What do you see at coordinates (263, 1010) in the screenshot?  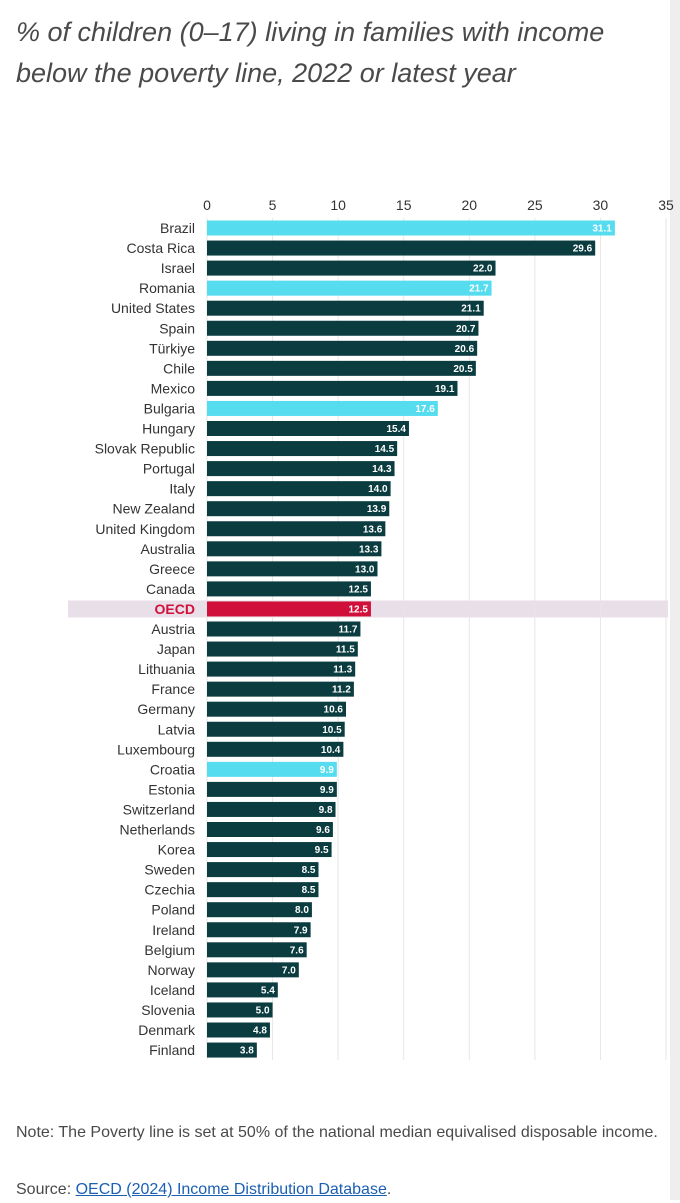 I see `value-label: 5.0` at bounding box center [263, 1010].